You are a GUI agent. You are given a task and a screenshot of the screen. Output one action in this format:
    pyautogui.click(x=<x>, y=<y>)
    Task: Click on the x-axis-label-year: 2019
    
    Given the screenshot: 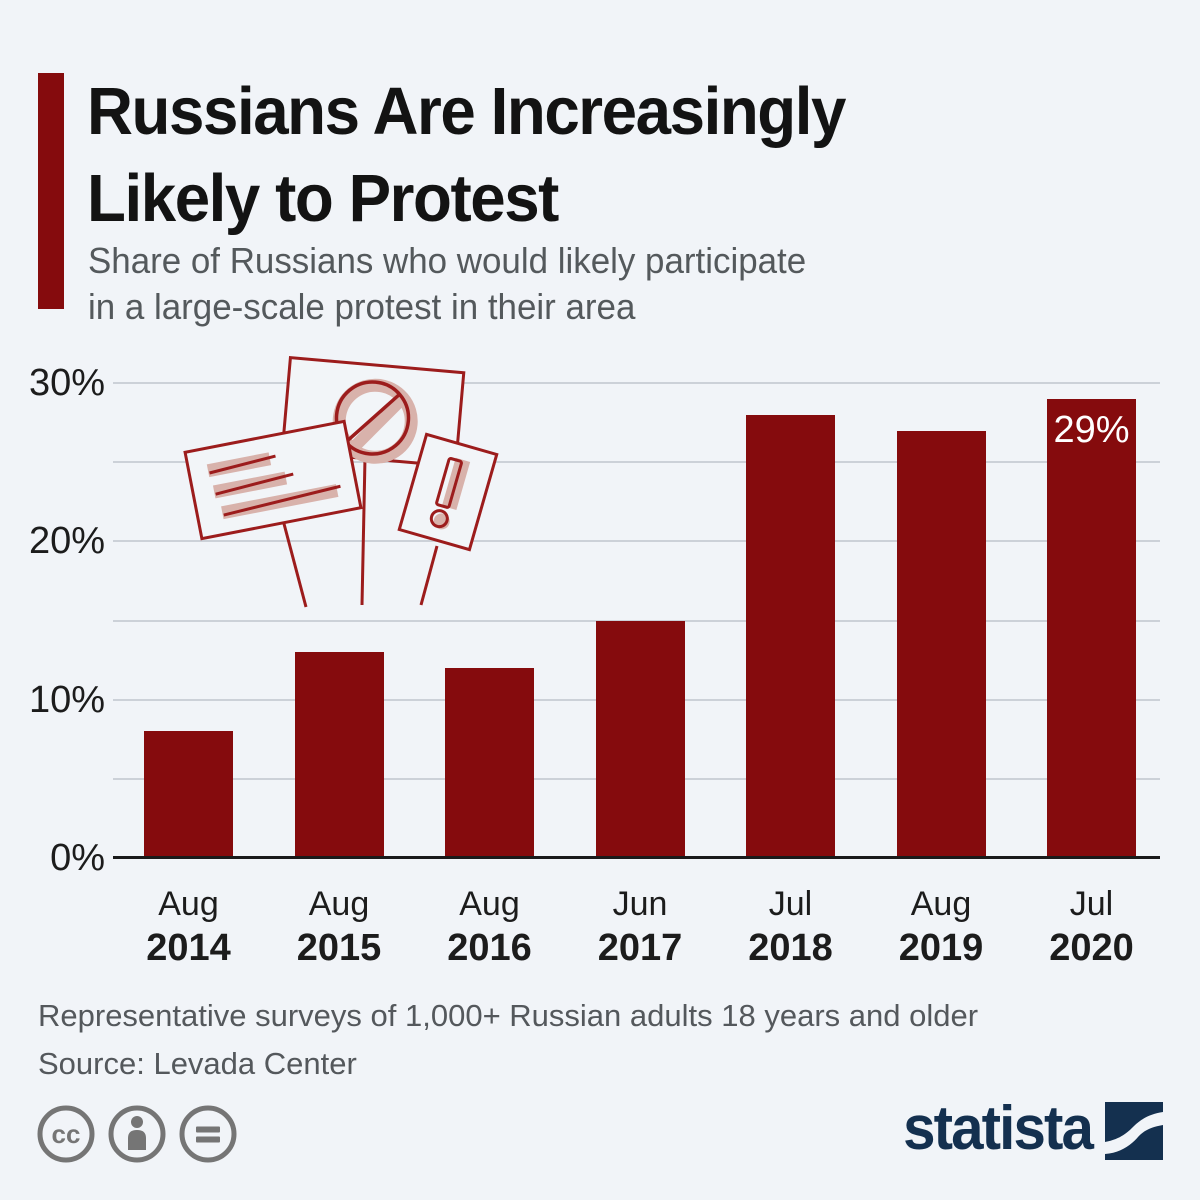 What is the action you would take?
    pyautogui.click(x=941, y=948)
    